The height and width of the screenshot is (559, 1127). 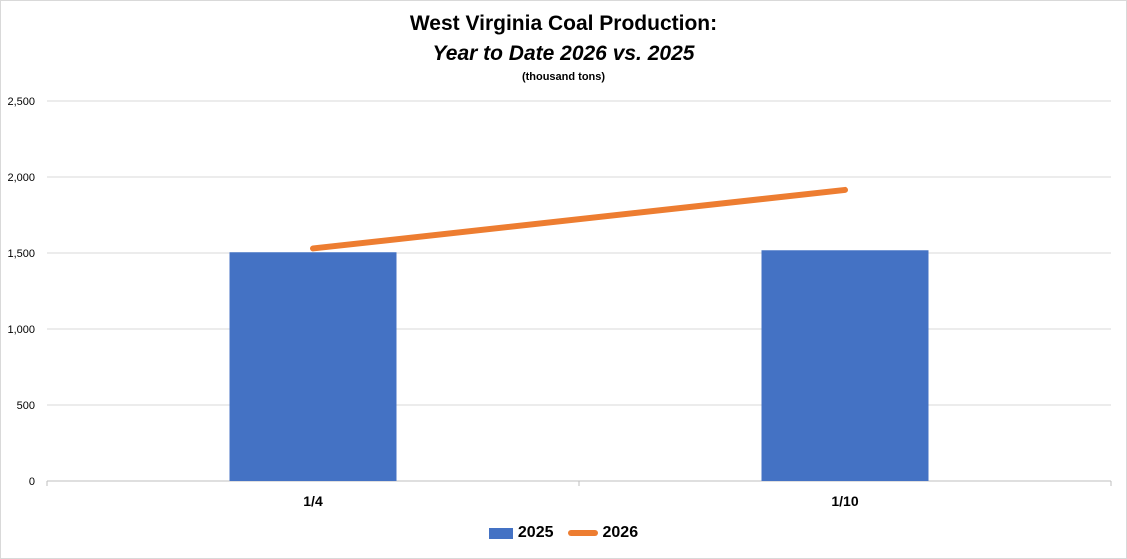 What do you see at coordinates (582, 533) in the screenshot?
I see `legend-swatch-2026` at bounding box center [582, 533].